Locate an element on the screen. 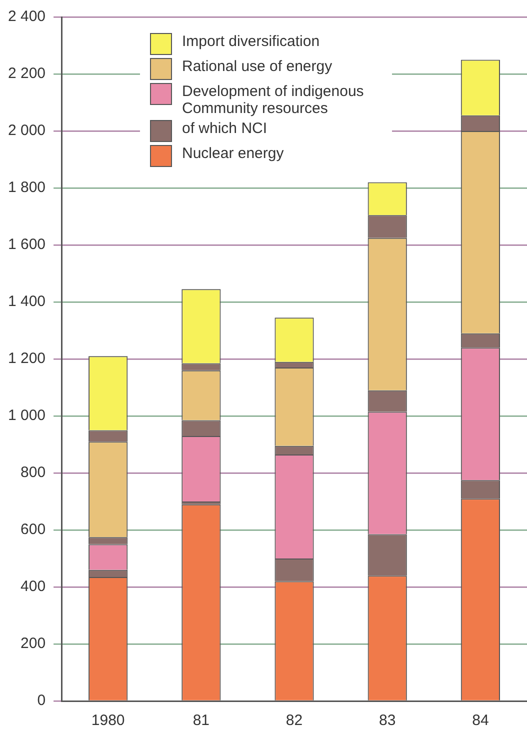 Image resolution: width=527 pixels, height=737 pixels. y-tick-label: 1 600 is located at coordinates (27, 245).